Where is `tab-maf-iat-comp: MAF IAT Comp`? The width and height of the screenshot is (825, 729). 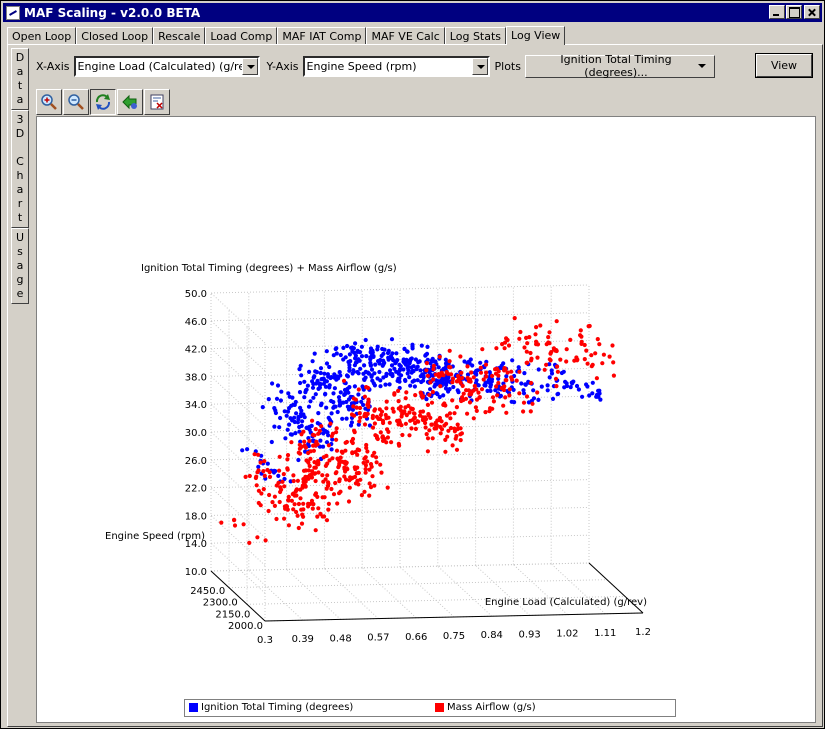
tab-maf-iat-comp: MAF IAT Comp is located at coordinates (322, 36).